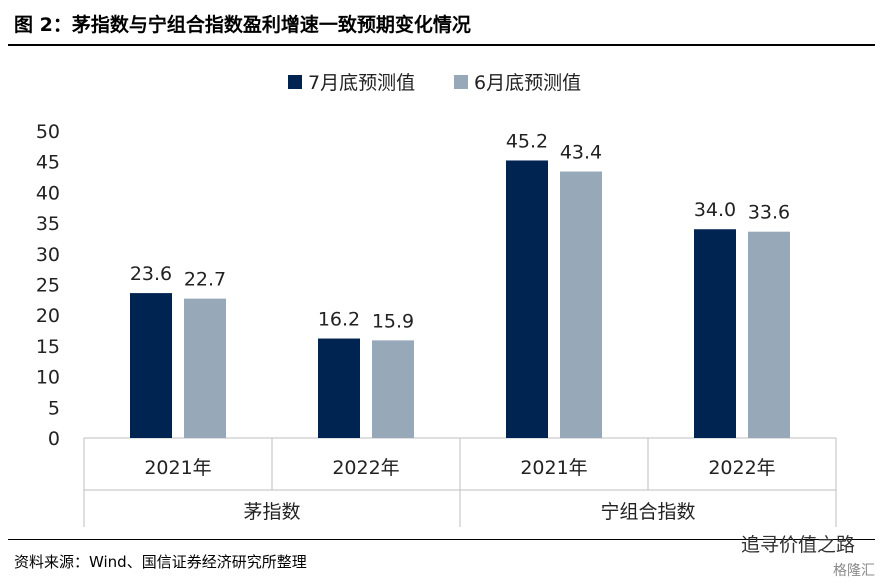  I want to click on y-tick-label: 20, so click(48, 316).